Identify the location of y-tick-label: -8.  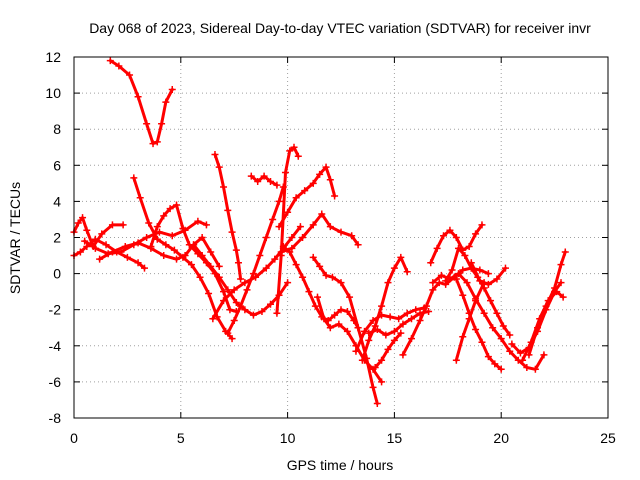
(55, 418).